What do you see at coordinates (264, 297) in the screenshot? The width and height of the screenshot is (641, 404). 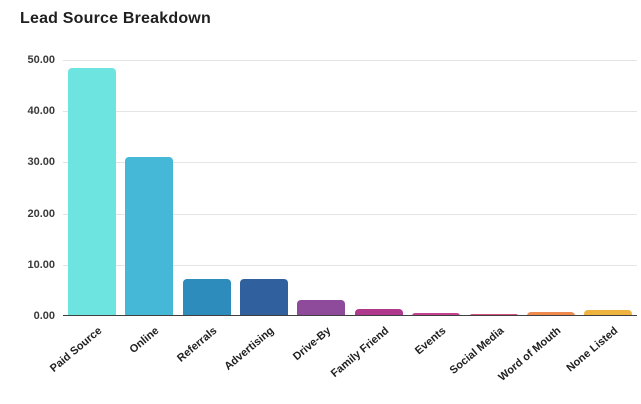 I see `bar-advertising` at bounding box center [264, 297].